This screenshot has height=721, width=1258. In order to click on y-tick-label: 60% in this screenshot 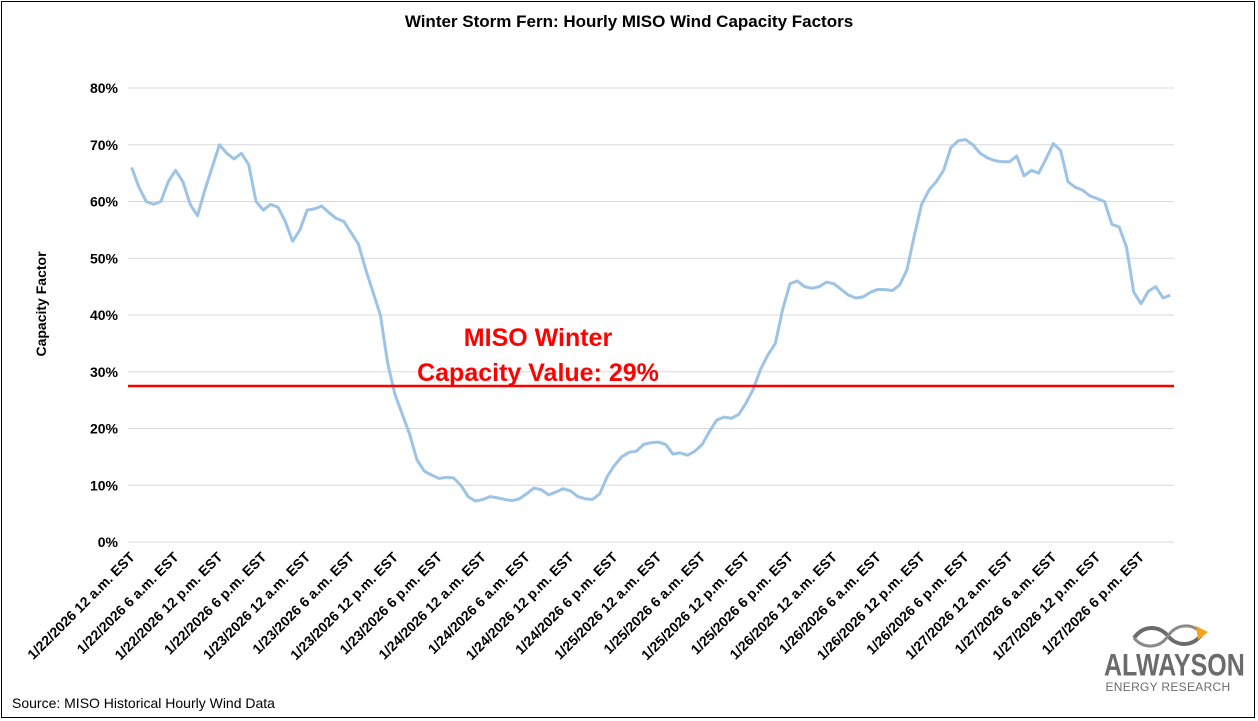, I will do `click(104, 202)`.